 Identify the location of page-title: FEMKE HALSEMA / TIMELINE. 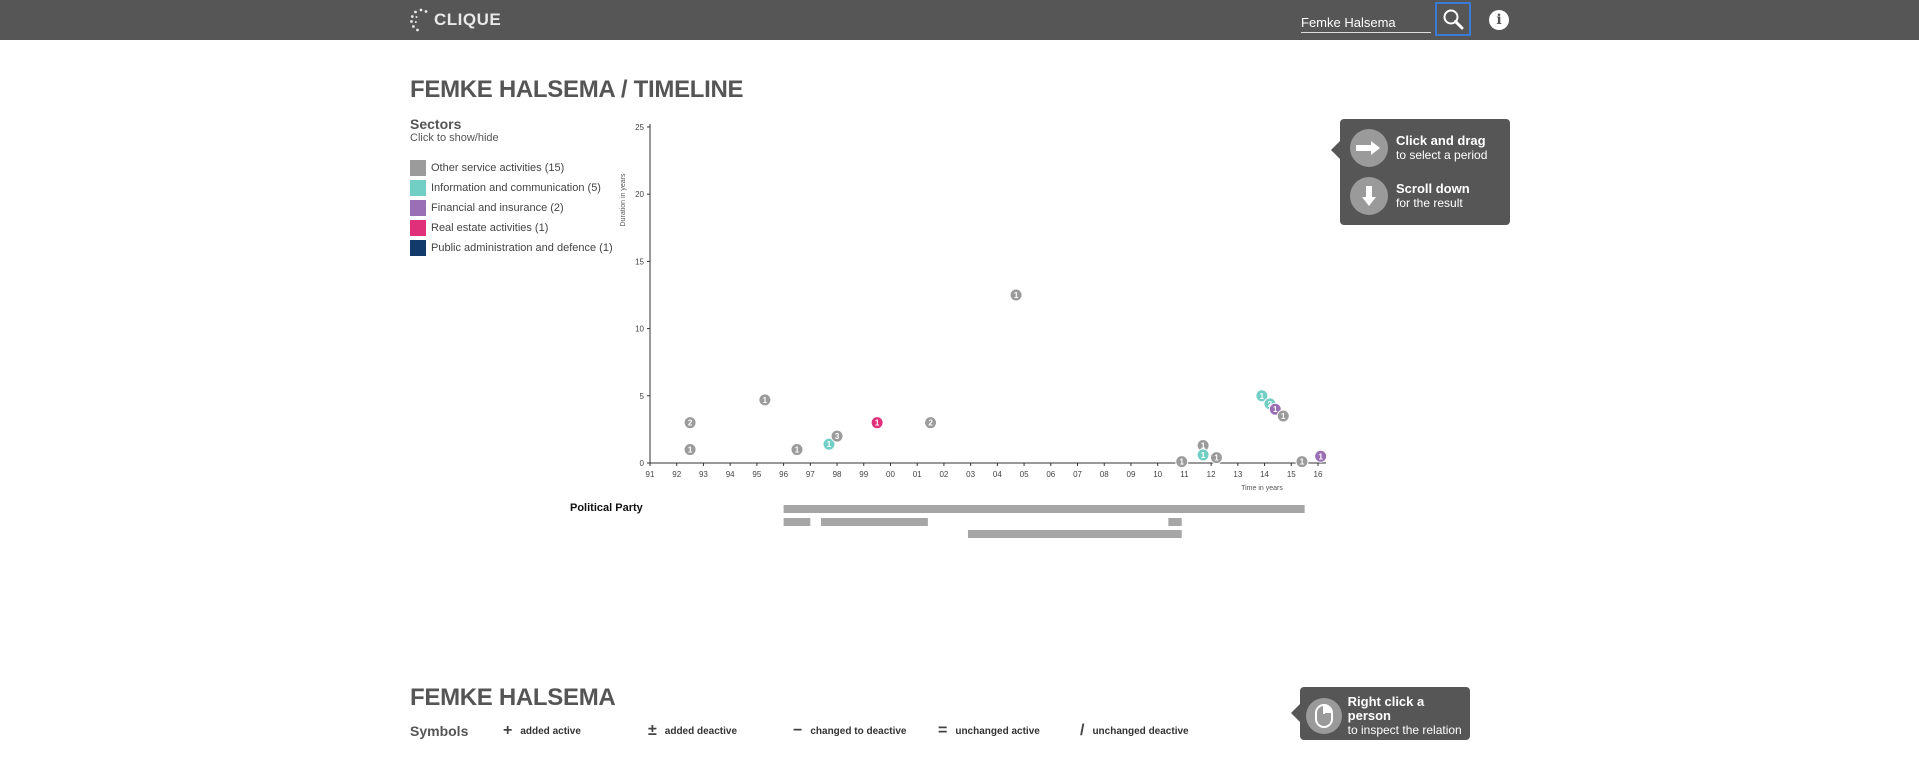
(577, 89).